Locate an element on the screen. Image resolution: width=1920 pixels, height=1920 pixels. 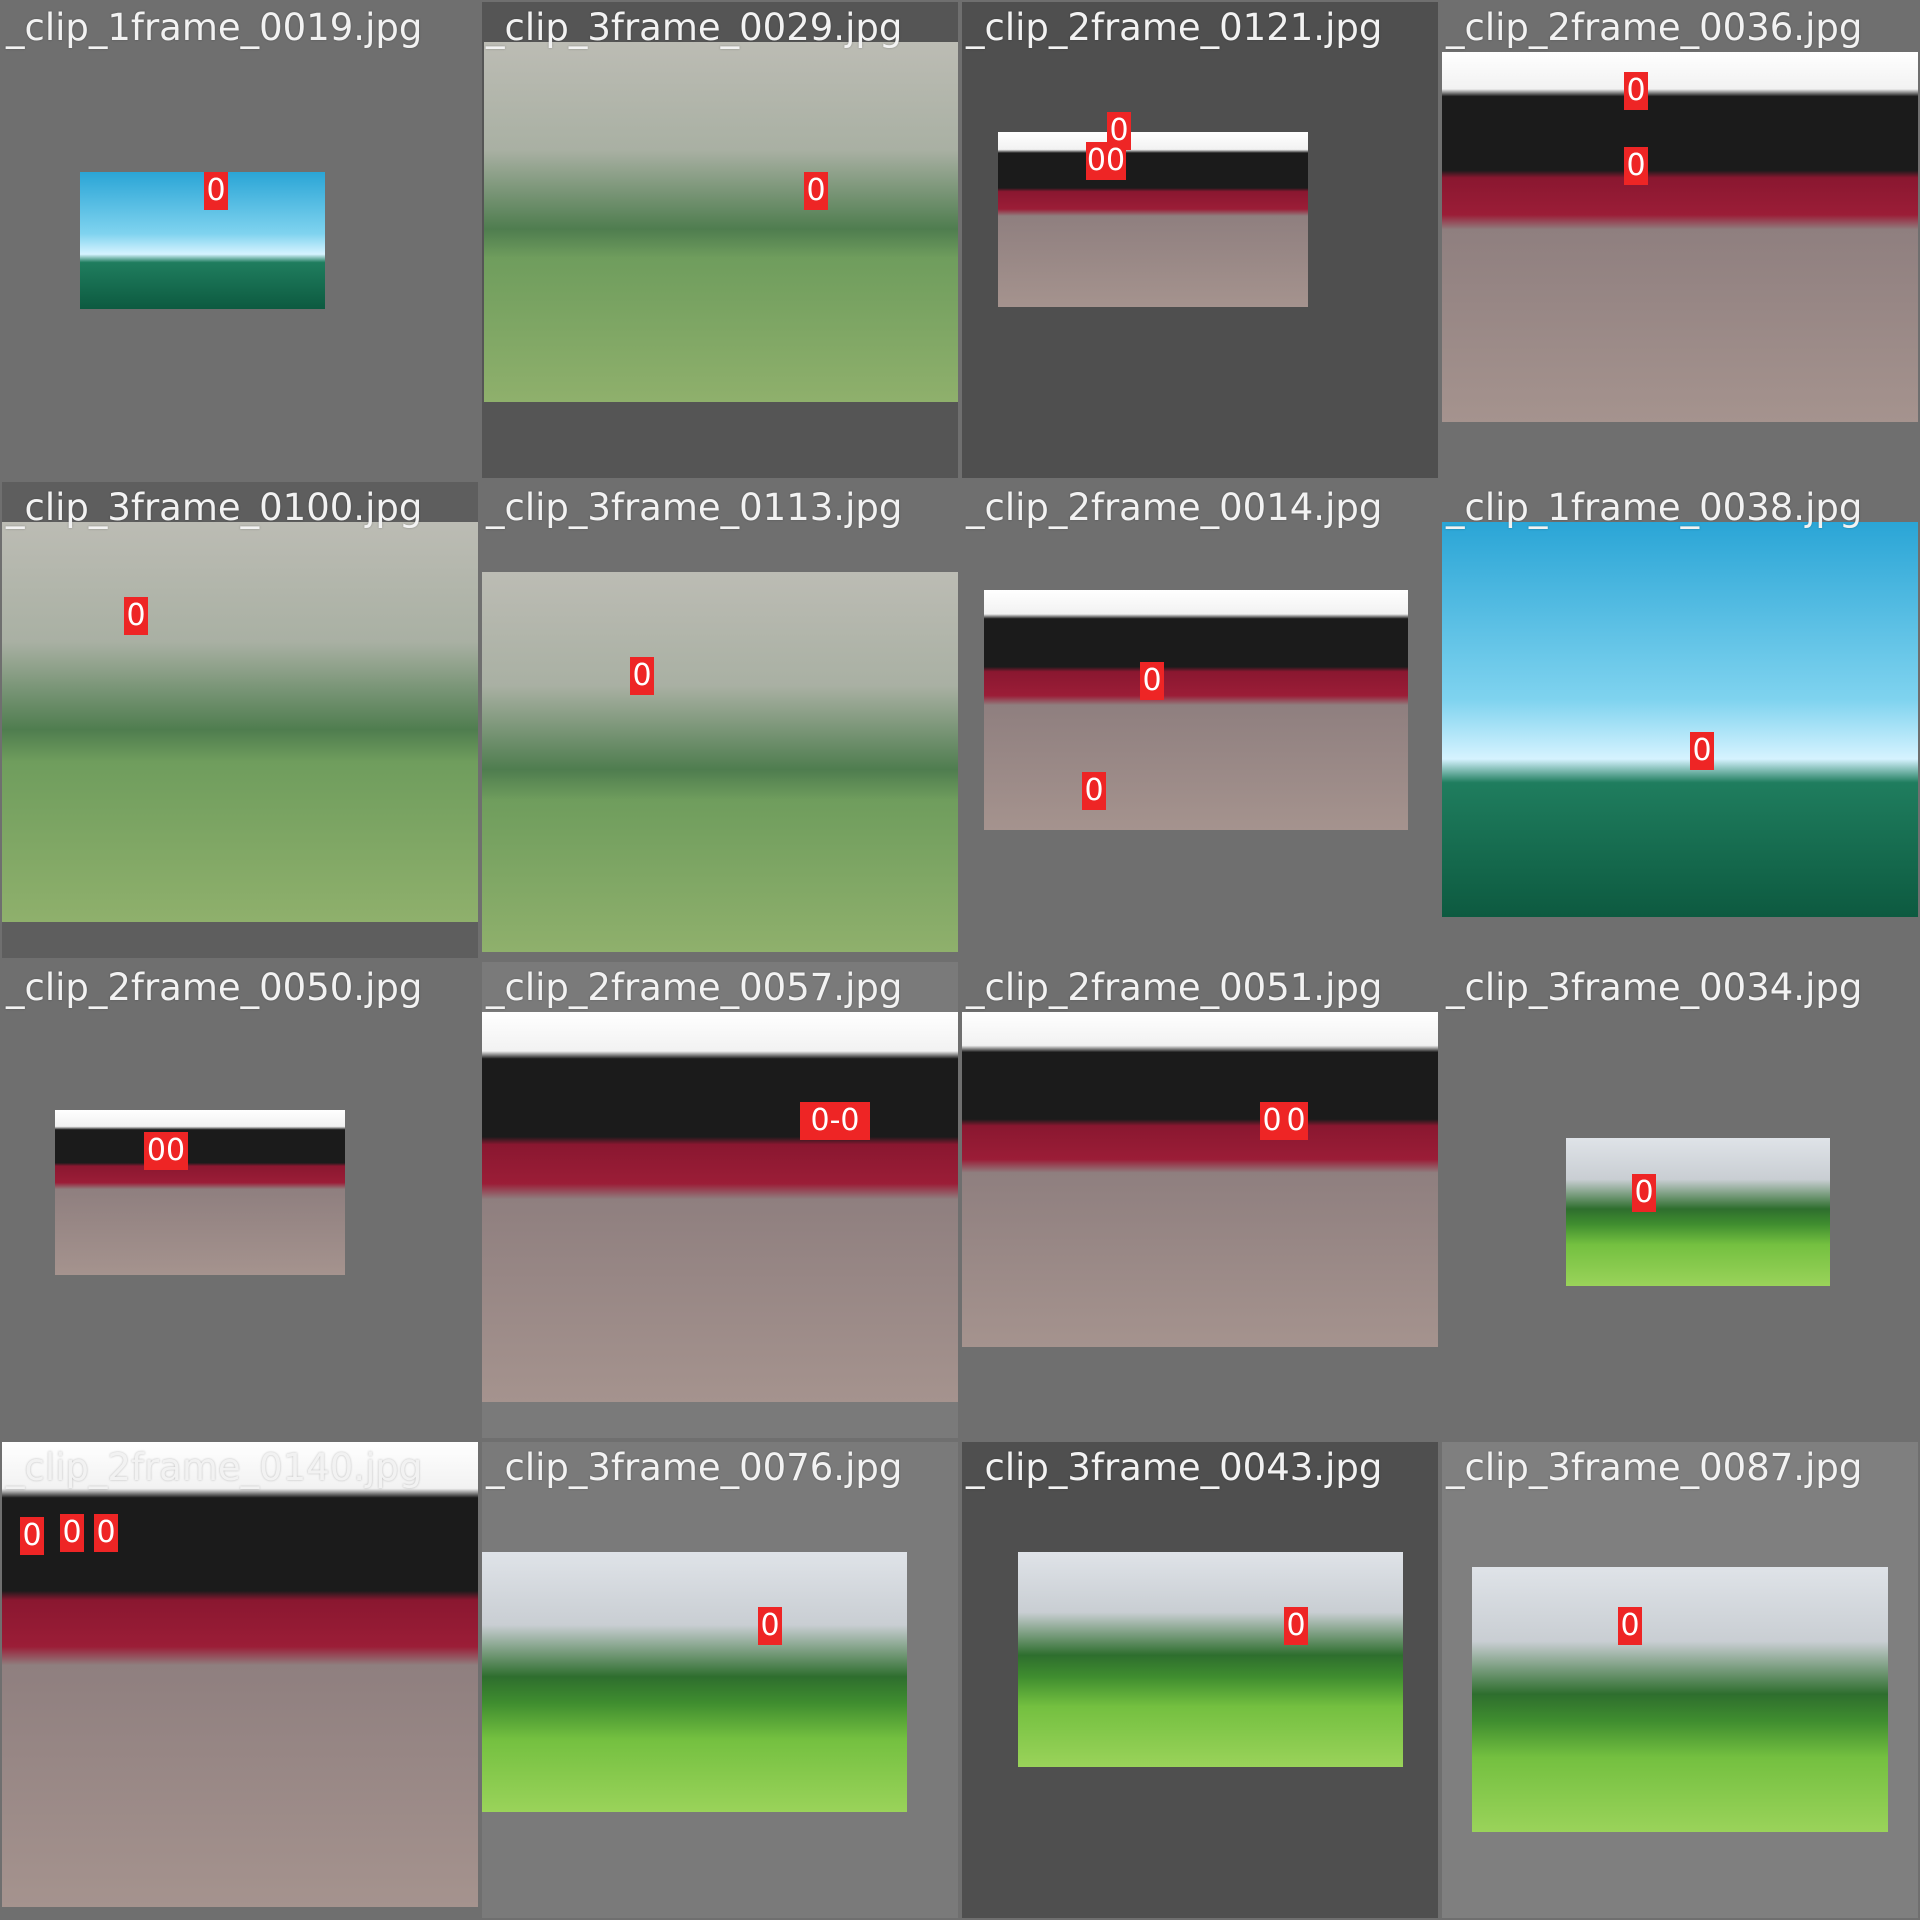
mosaic-tile: _clip_1frame_0038.jpg 0 is located at coordinates (1680, 720).